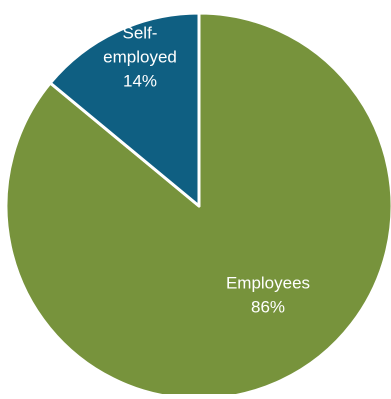  Describe the element at coordinates (140, 32) in the screenshot. I see `slice-label-self-employed: Self-` at that location.